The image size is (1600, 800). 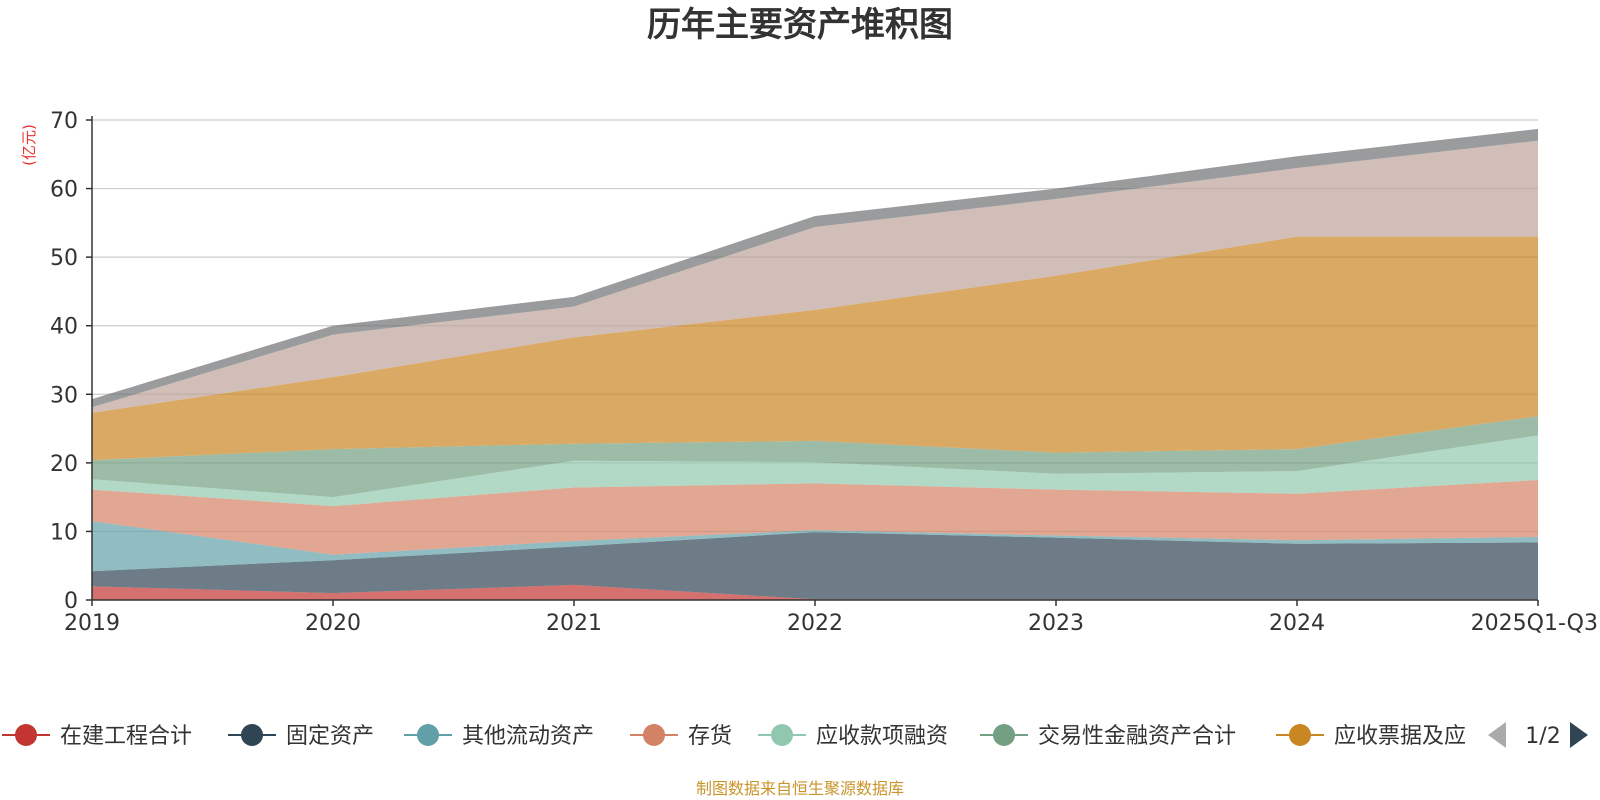 I want to click on legend-label: 在建工程合计, so click(x=126, y=736).